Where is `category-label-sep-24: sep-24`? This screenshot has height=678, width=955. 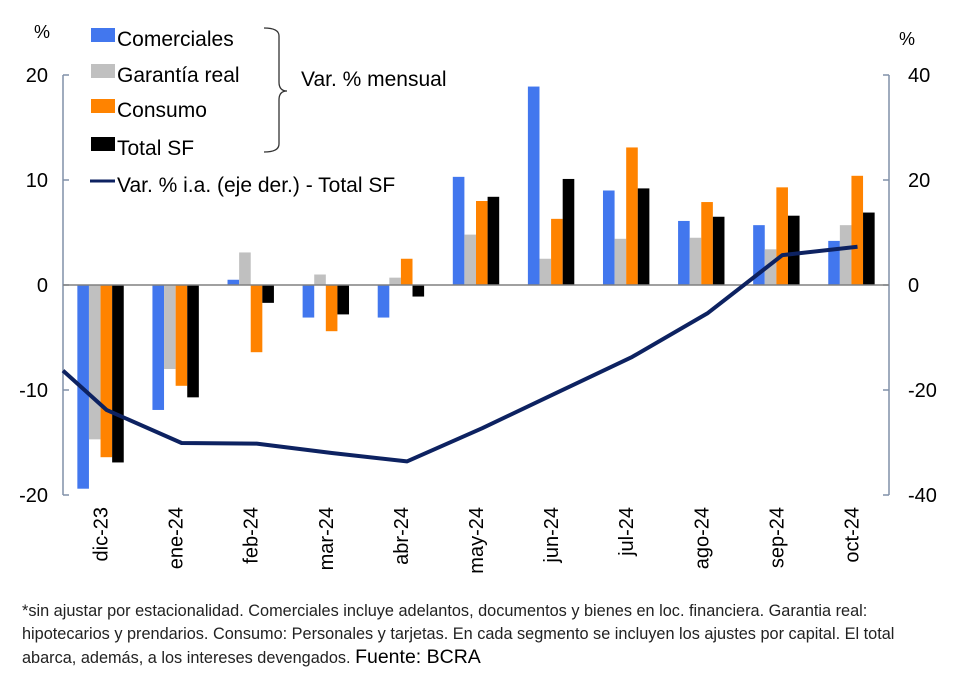
category-label-sep-24: sep-24 is located at coordinates (777, 537).